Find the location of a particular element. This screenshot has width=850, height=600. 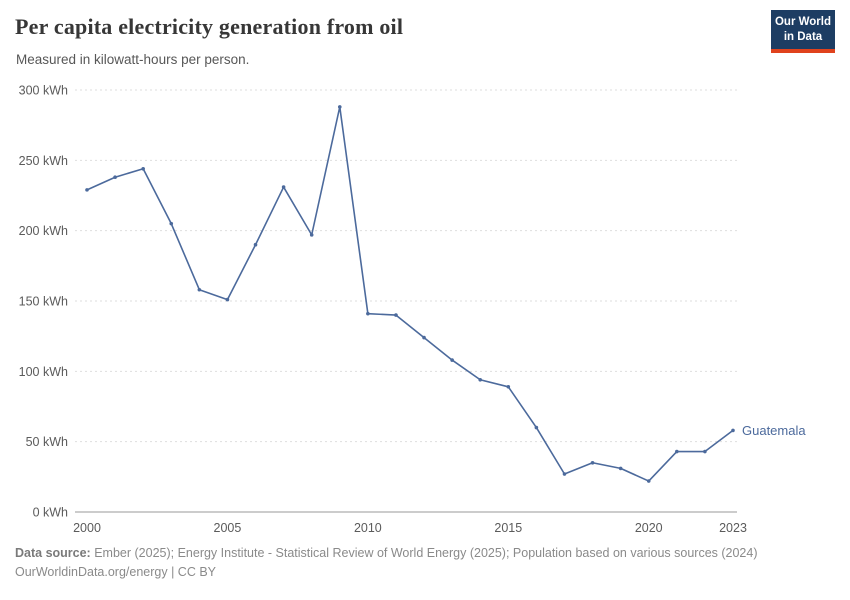

y-axis-tick-label: 50 kWh is located at coordinates (47, 442).